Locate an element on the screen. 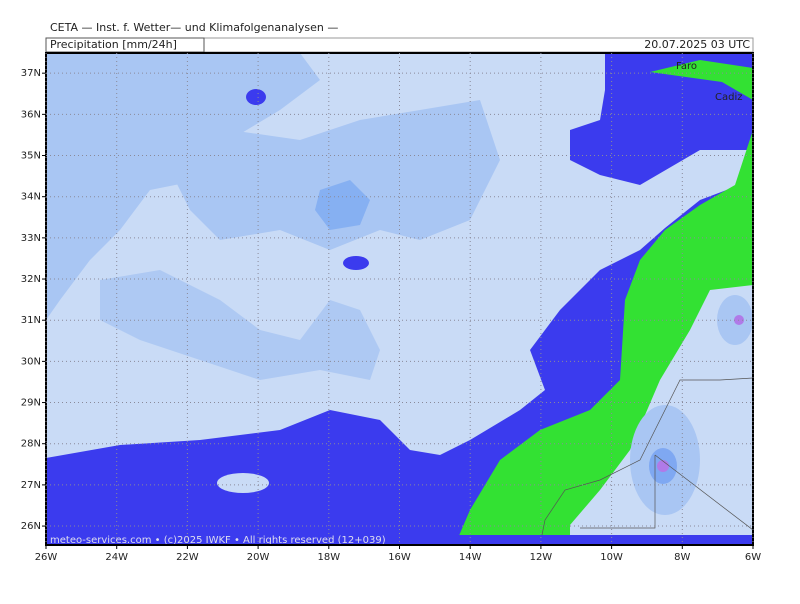 The image size is (800, 604). lon-label: 10W is located at coordinates (611, 557).